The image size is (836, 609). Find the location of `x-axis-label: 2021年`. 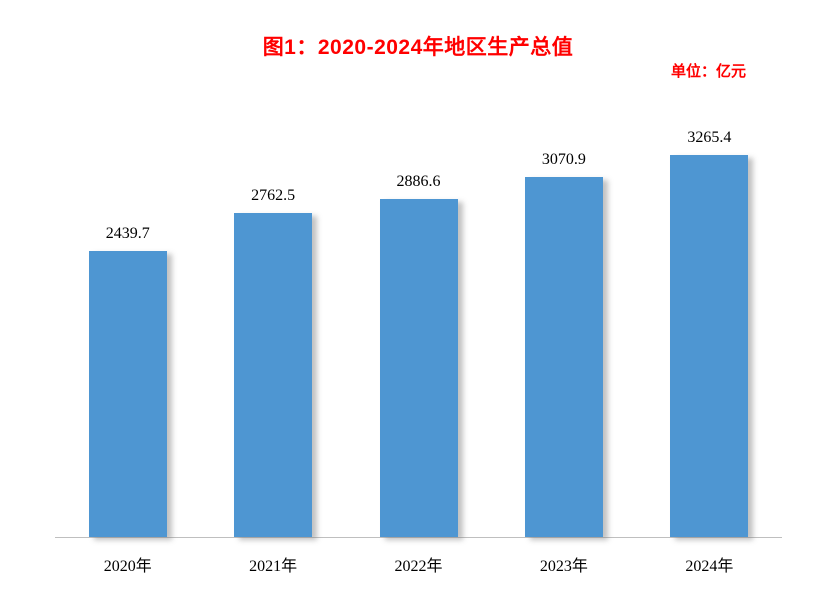

x-axis-label: 2021年 is located at coordinates (273, 566).